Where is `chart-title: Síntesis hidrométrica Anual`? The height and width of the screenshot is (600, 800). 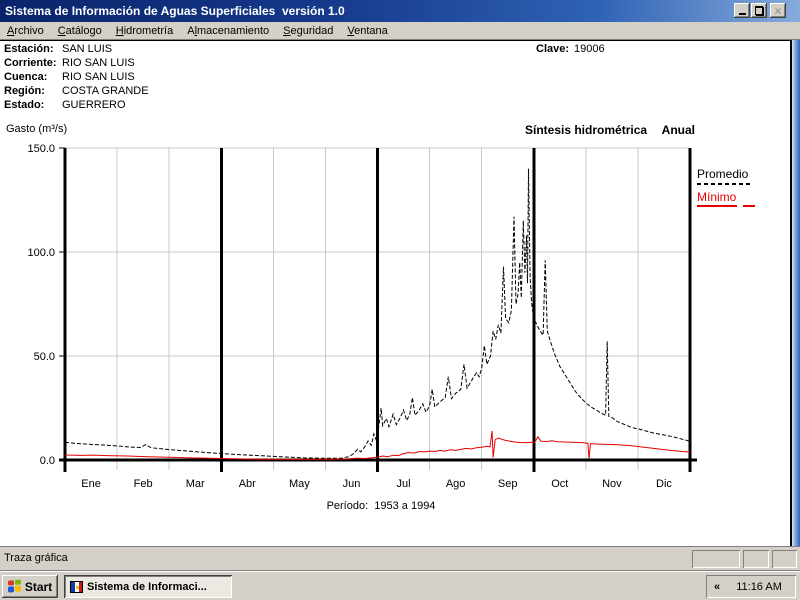 chart-title: Síntesis hidrométrica Anual is located at coordinates (610, 130).